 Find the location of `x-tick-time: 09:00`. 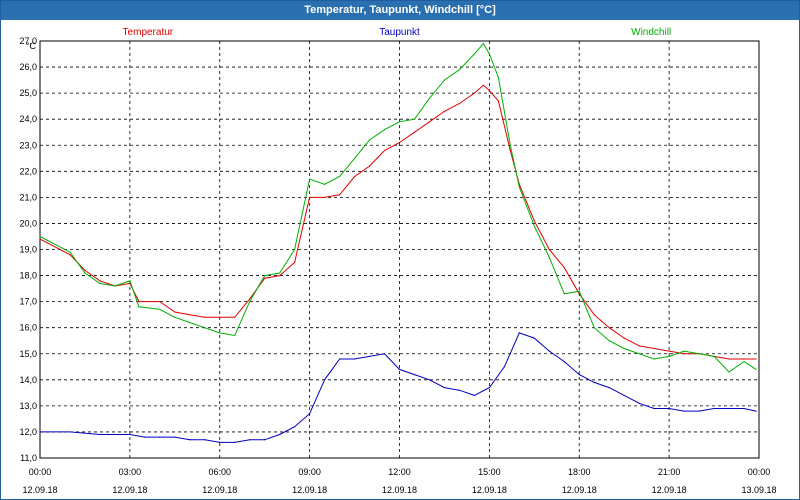

x-tick-time: 09:00 is located at coordinates (309, 472).